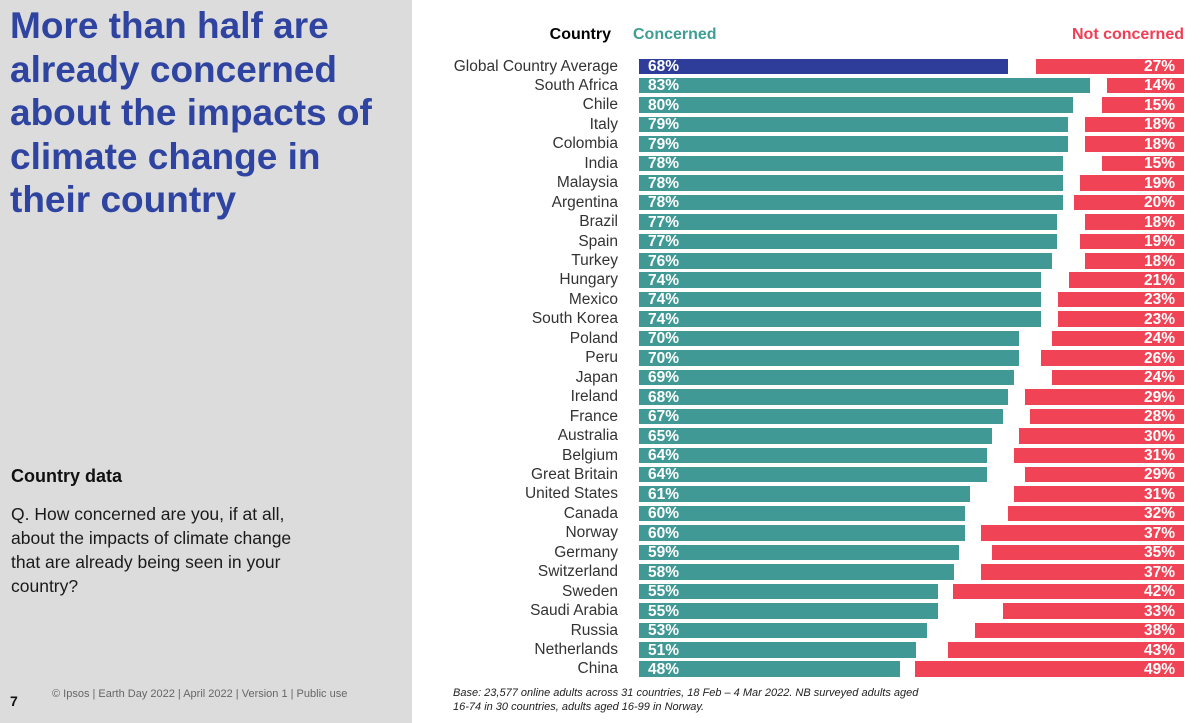 This screenshot has height=723, width=1200. What do you see at coordinates (593, 299) in the screenshot?
I see `category-label: Mexico` at bounding box center [593, 299].